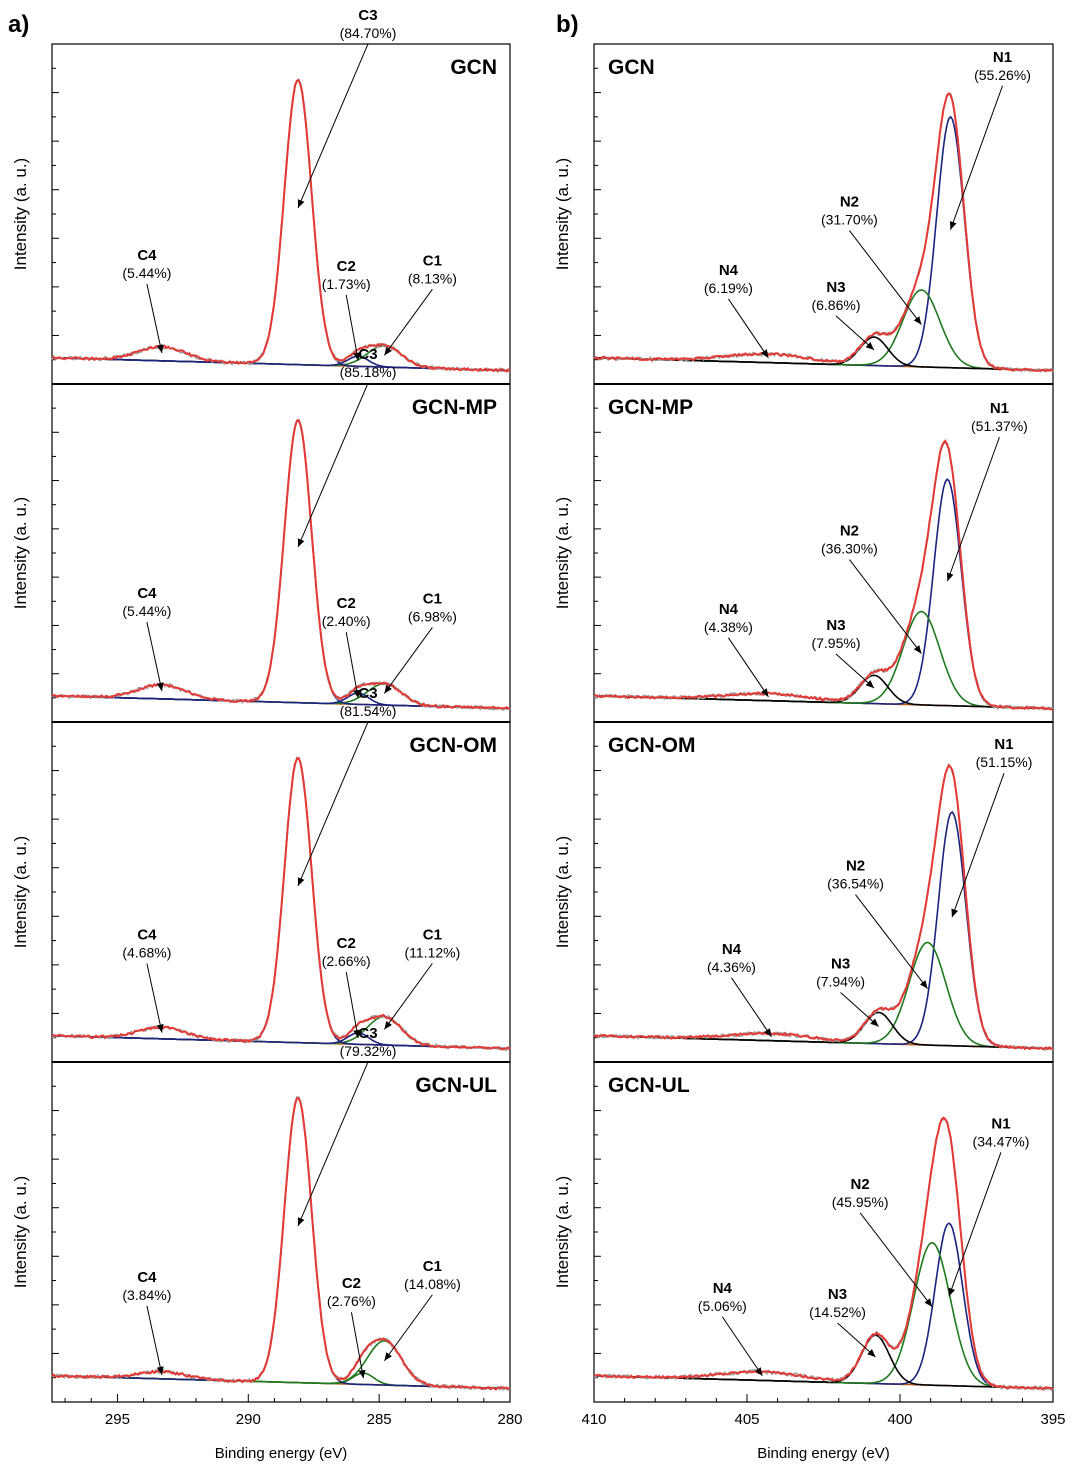 The width and height of the screenshot is (1072, 1465). I want to click on annotation-c2: C2(2.40%), so click(346, 647).